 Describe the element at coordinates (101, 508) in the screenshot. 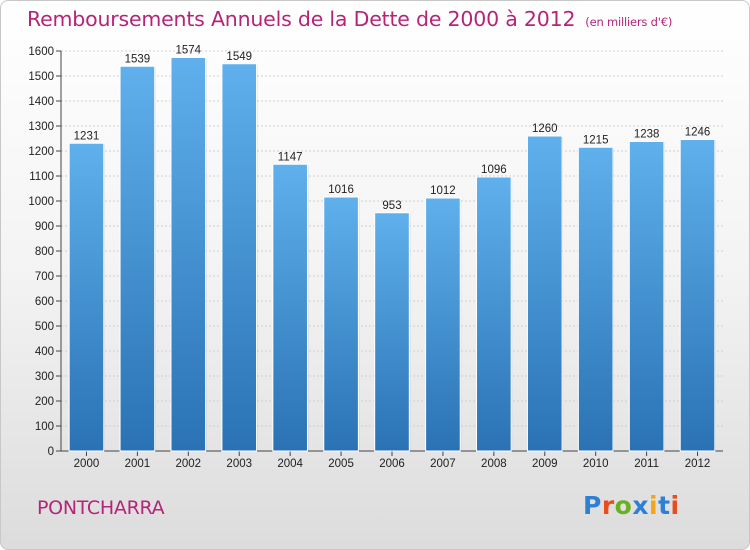

I see `commune-name: PONTCHARRA` at that location.